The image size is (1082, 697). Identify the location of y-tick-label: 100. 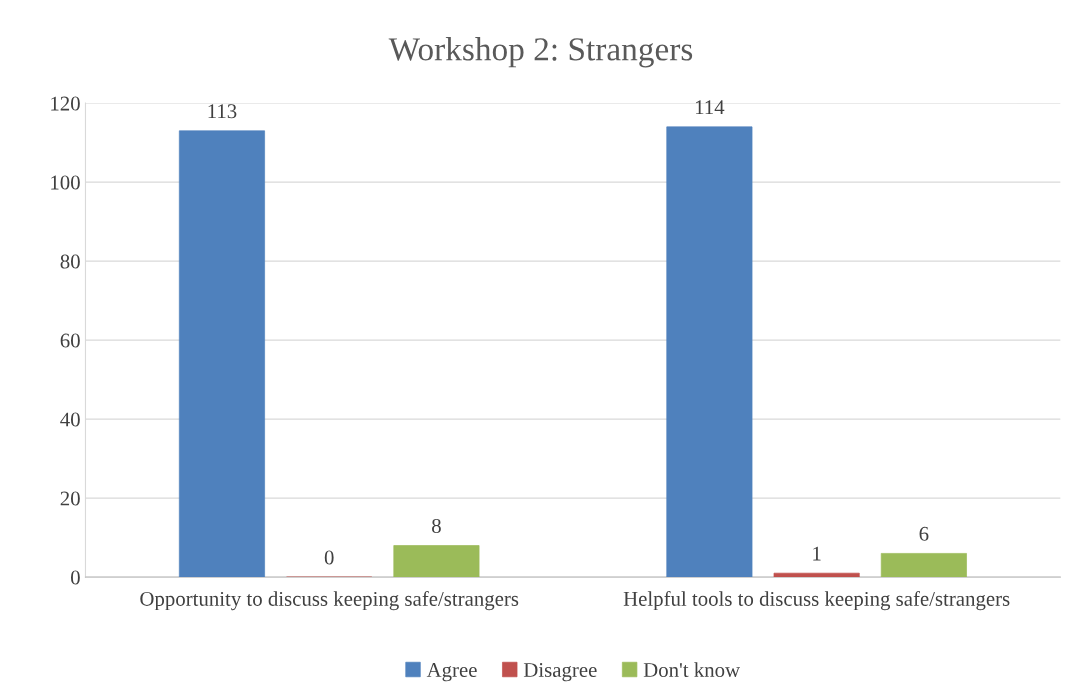
(65, 182).